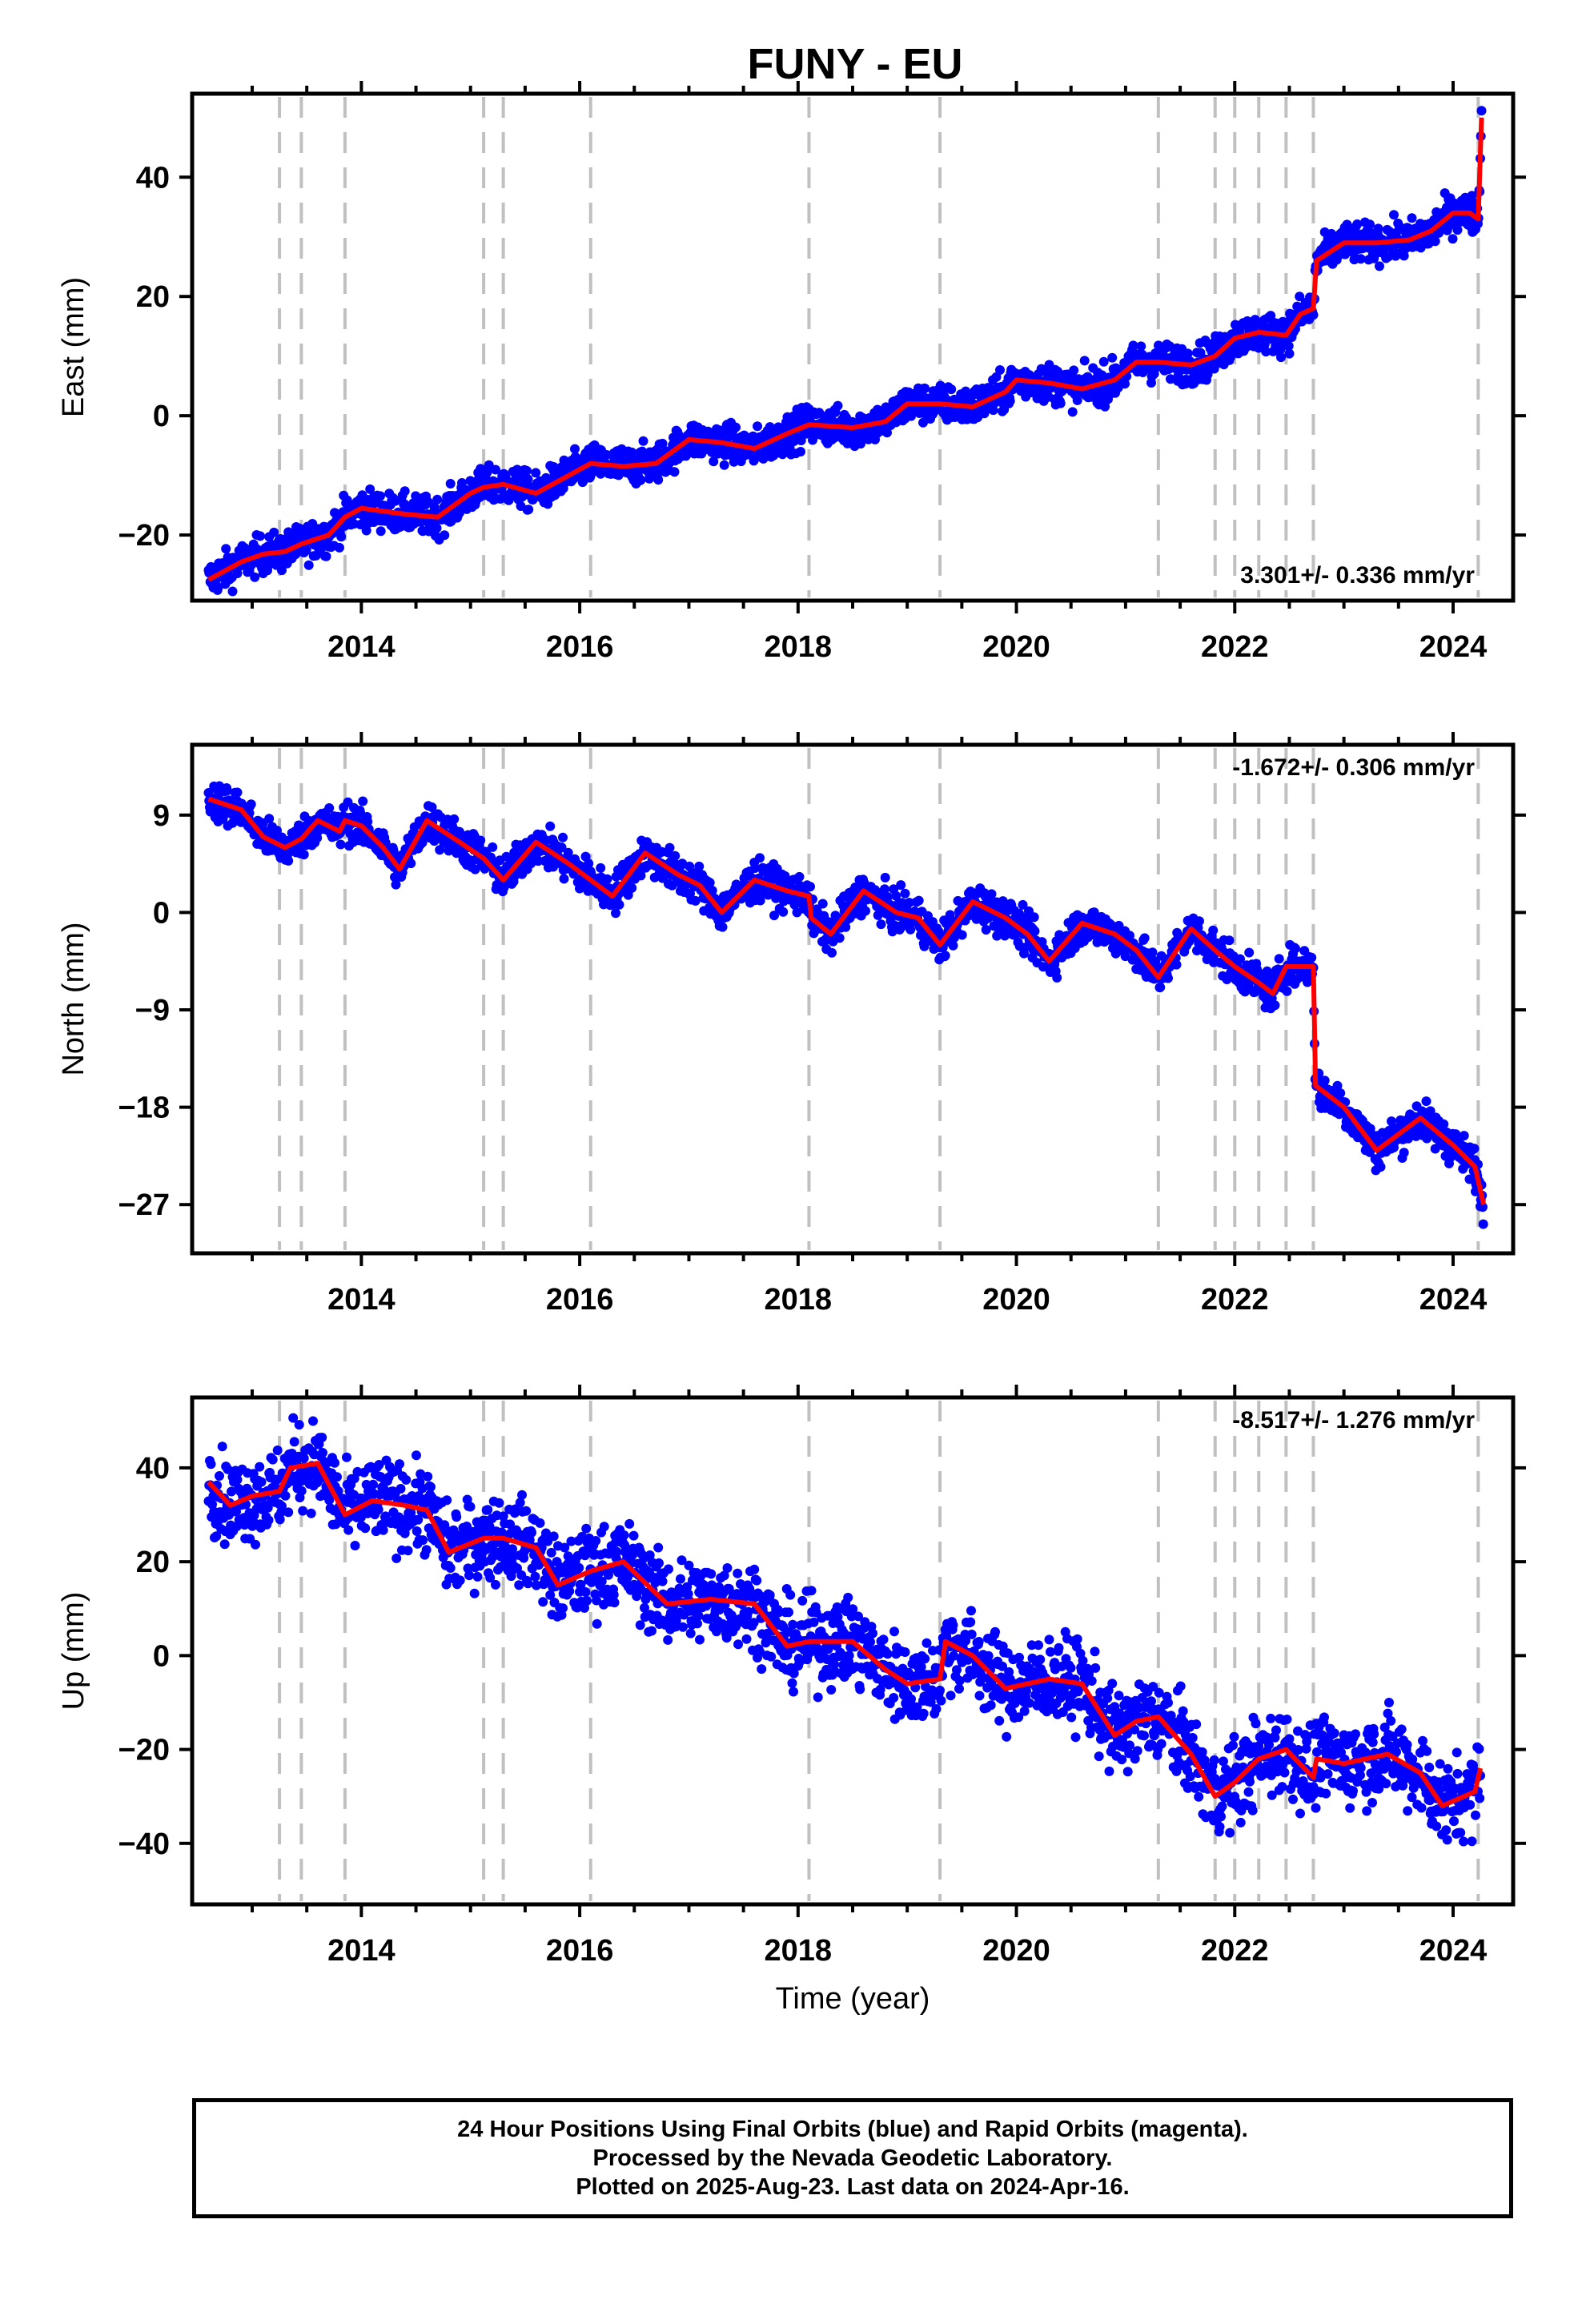  I want to click on y-tick-label: −18, so click(144, 1108).